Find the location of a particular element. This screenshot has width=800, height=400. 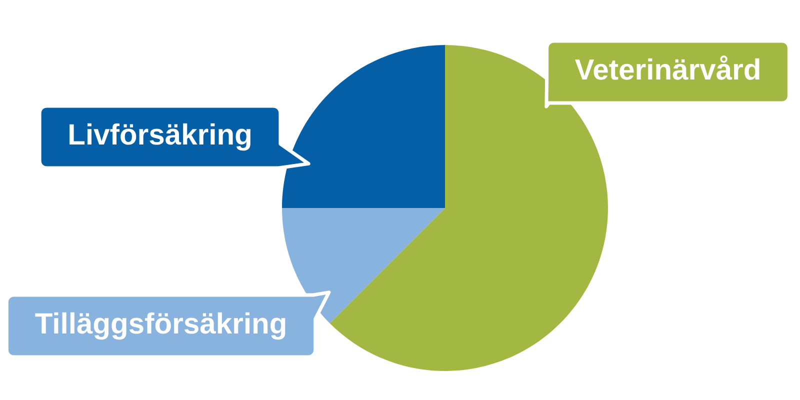

slice-label: Tilläggsförsäkring is located at coordinates (160, 326).